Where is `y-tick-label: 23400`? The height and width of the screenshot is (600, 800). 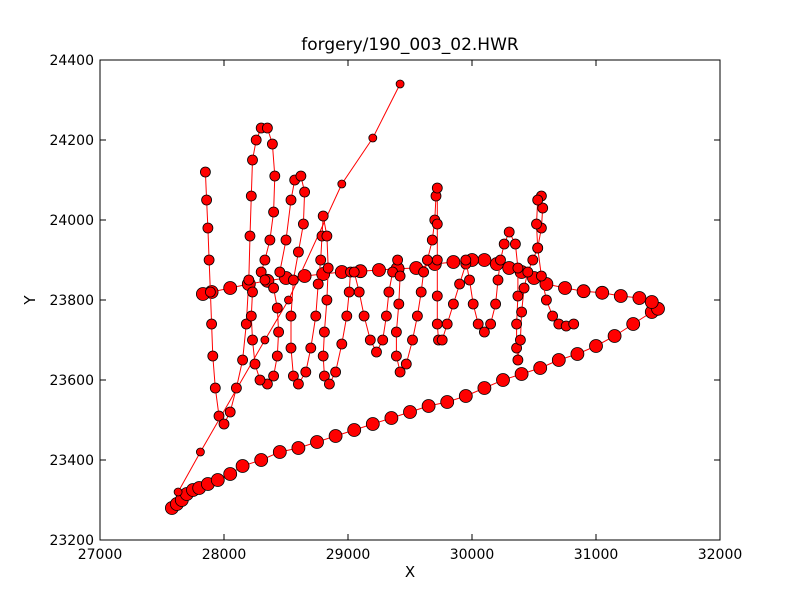
y-tick-label: 23400 is located at coordinates (71, 461).